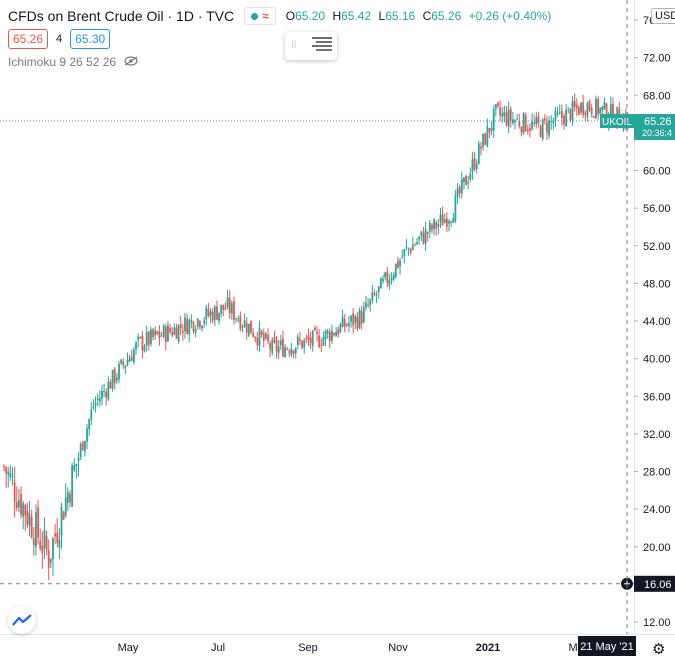 This screenshot has height=666, width=675. I want to click on tradingview-logo-icon, so click(22, 620).